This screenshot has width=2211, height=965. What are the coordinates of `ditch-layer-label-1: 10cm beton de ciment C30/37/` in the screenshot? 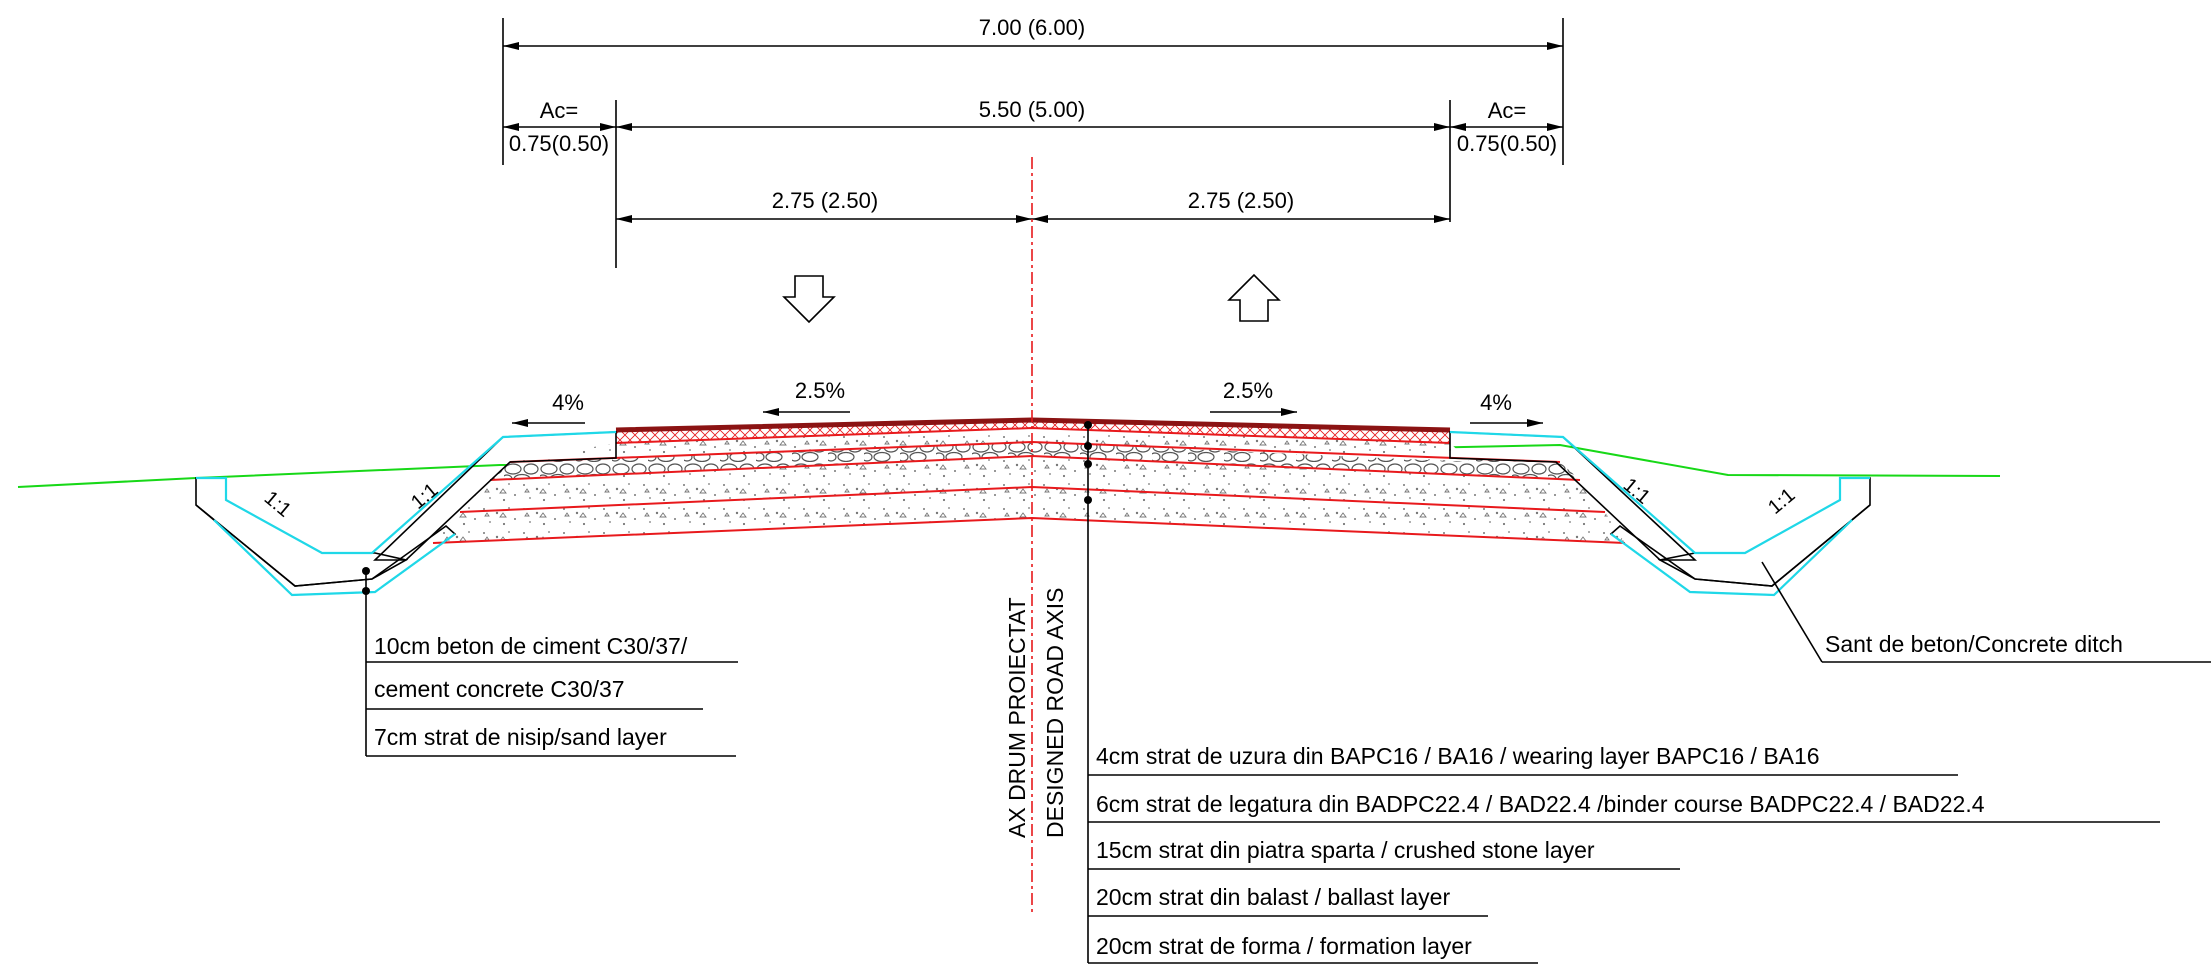 It's located at (531, 646).